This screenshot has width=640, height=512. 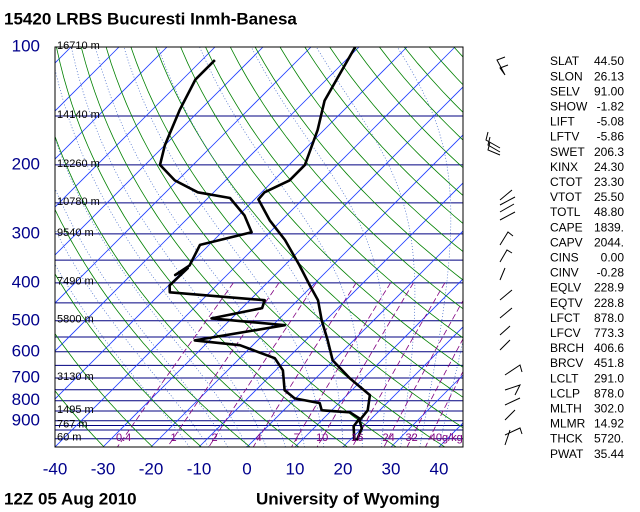 I want to click on index-name: CINV, so click(x=564, y=273).